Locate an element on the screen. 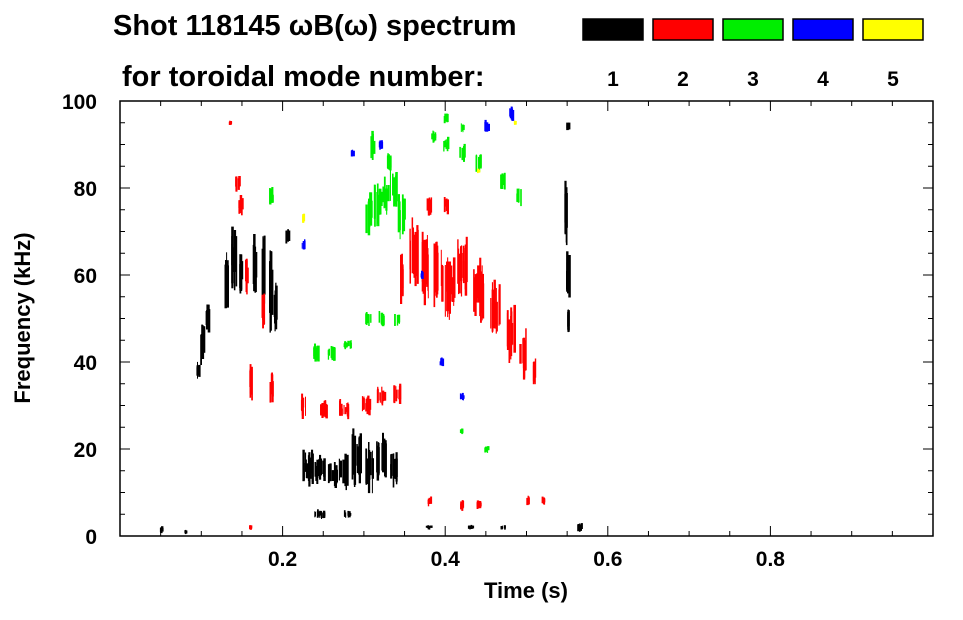  series-n=3 is located at coordinates (395, 283).